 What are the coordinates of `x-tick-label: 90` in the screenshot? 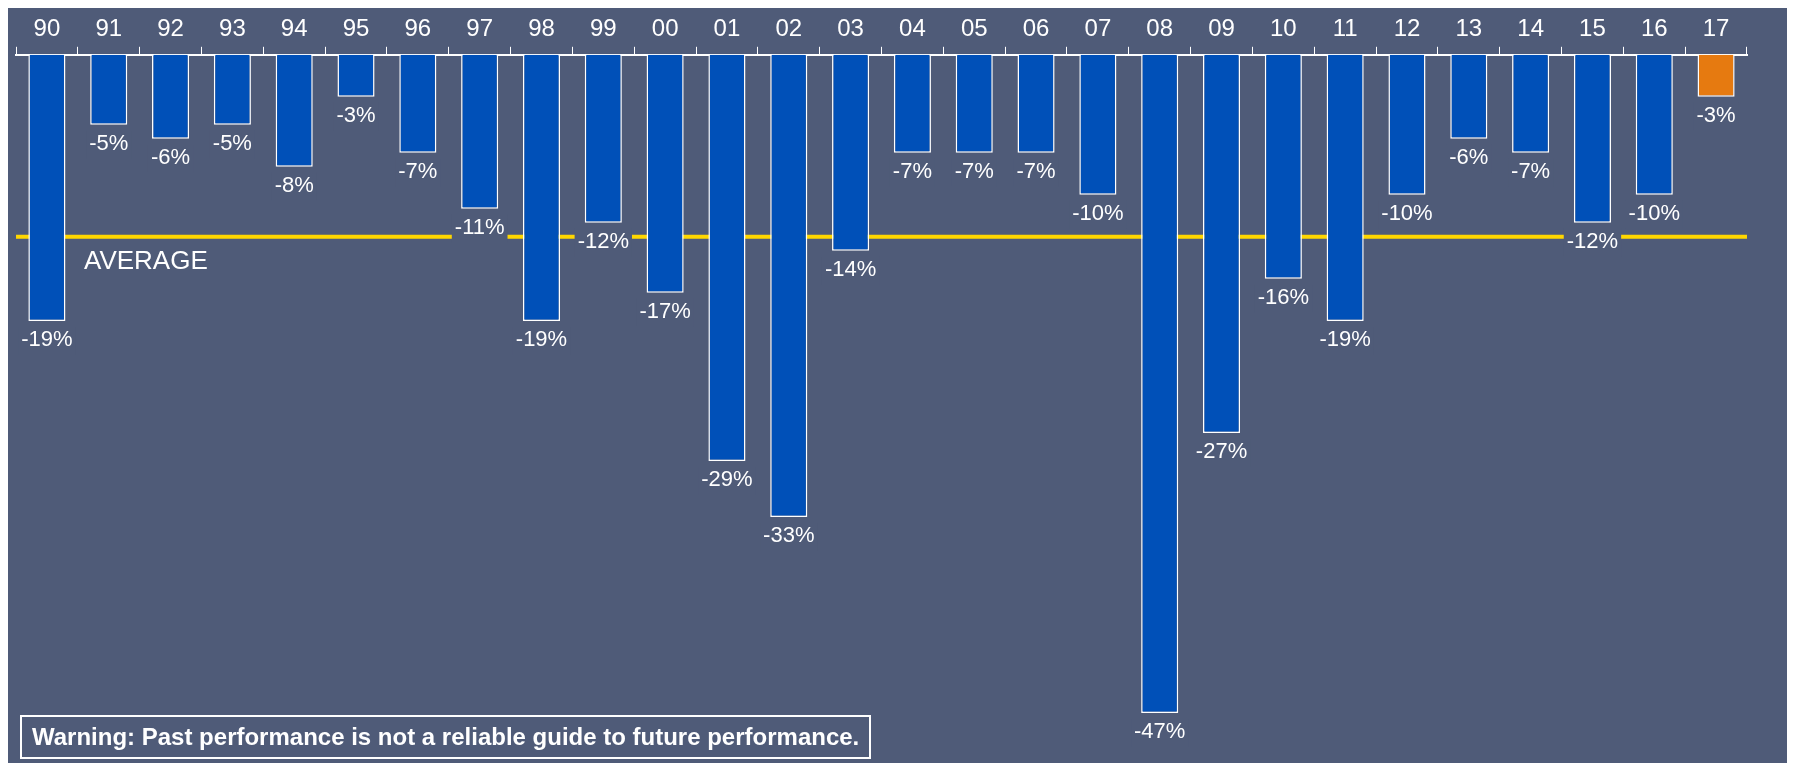 It's located at (47, 28).